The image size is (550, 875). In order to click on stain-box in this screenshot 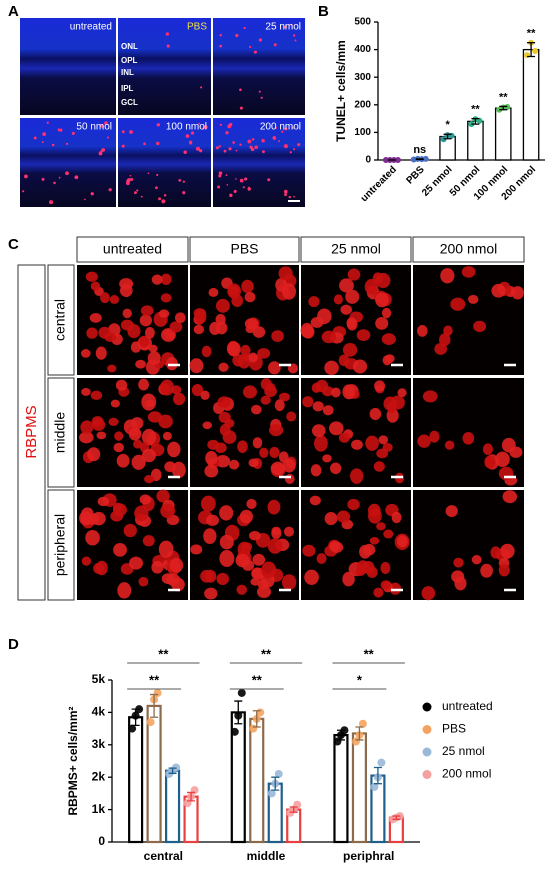, I will do `click(31, 432)`.